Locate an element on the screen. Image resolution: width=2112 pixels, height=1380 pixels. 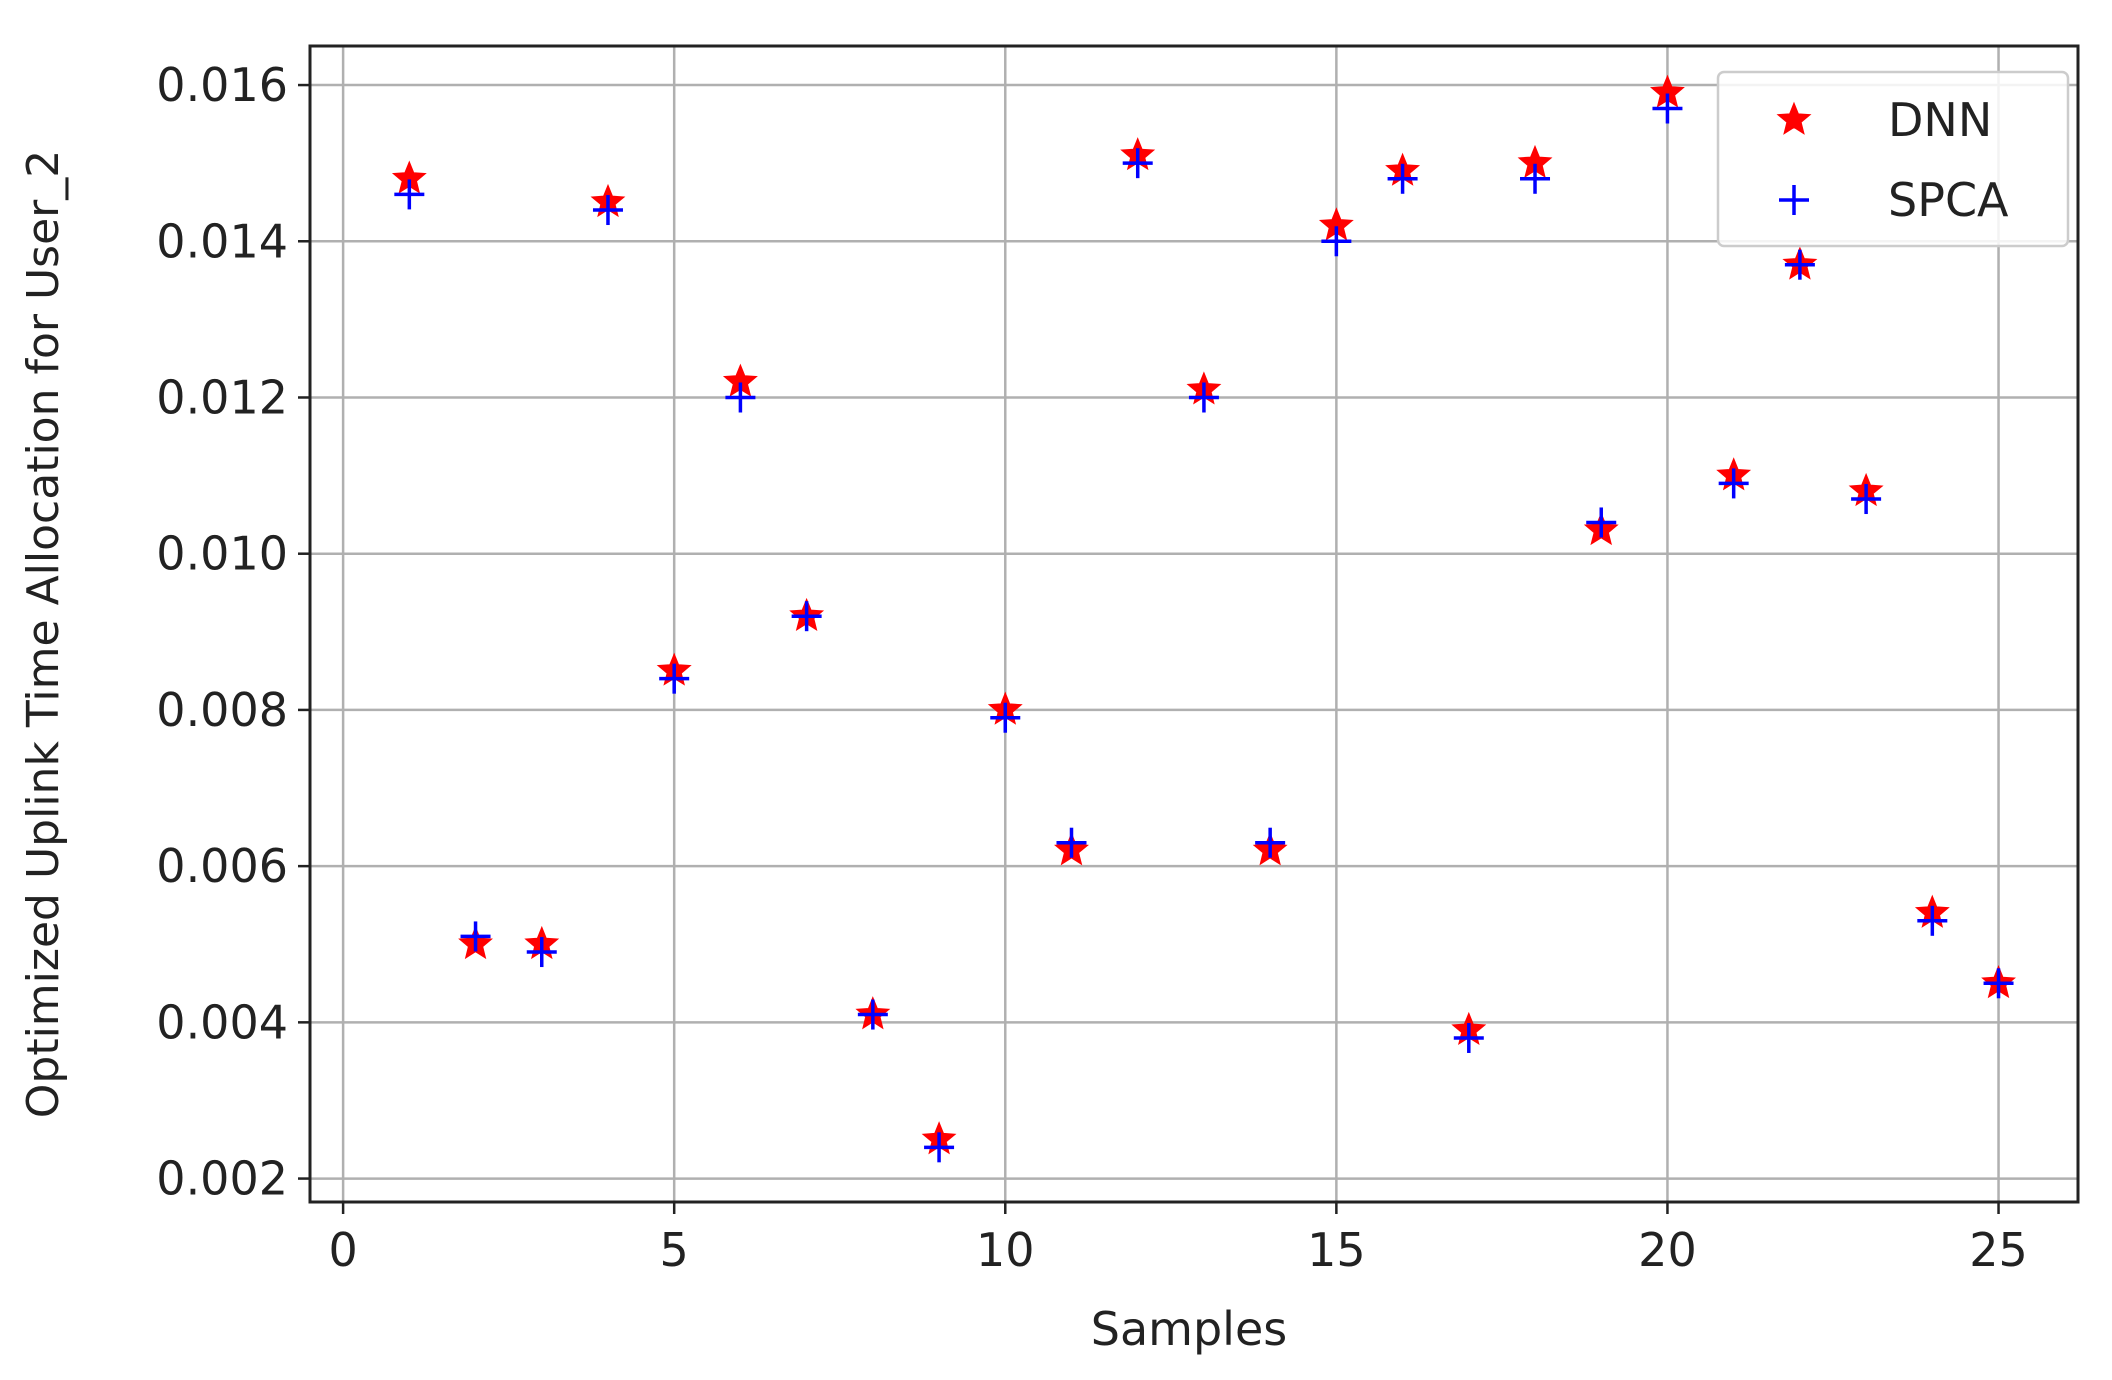
legend-dnn-label: DNN is located at coordinates (1940, 120).